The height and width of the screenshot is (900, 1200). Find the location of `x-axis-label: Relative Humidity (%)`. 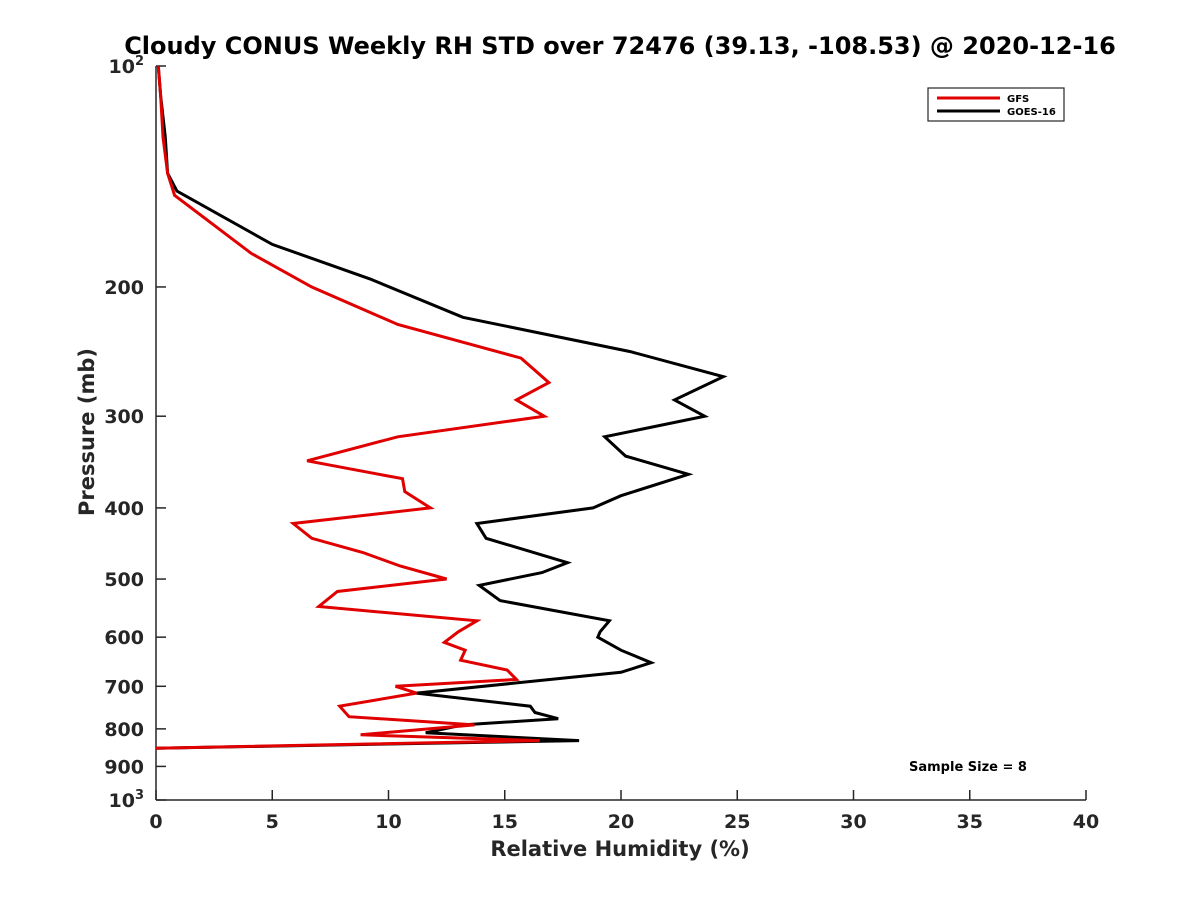

x-axis-label: Relative Humidity (%) is located at coordinates (619, 849).